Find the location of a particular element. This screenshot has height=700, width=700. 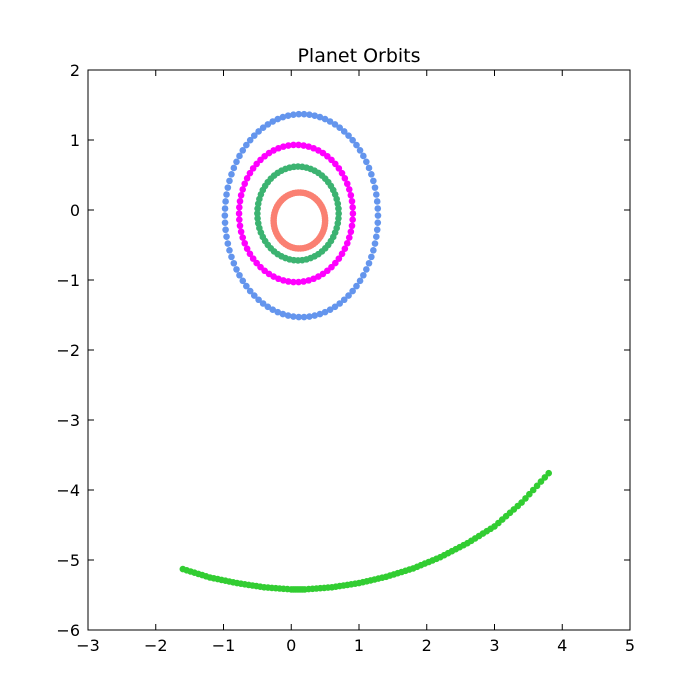

x-tick-label: 3 is located at coordinates (494, 645).